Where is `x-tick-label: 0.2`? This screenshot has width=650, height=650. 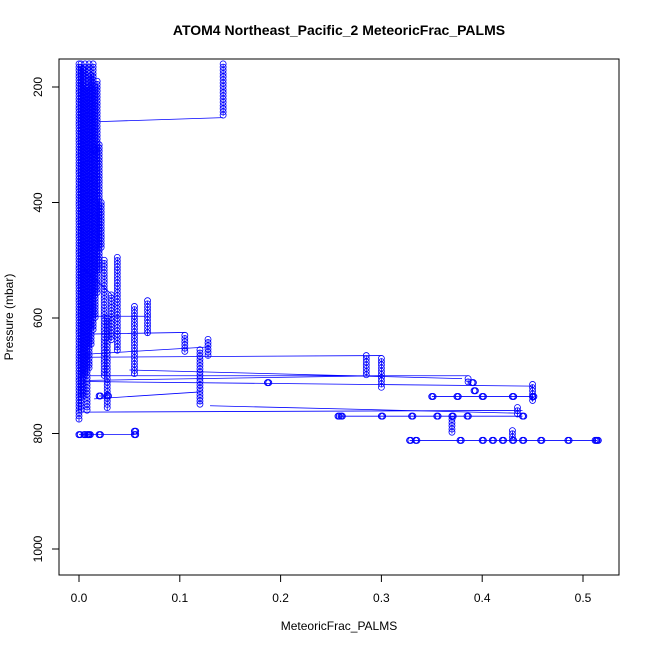
x-tick-label: 0.2 is located at coordinates (280, 598).